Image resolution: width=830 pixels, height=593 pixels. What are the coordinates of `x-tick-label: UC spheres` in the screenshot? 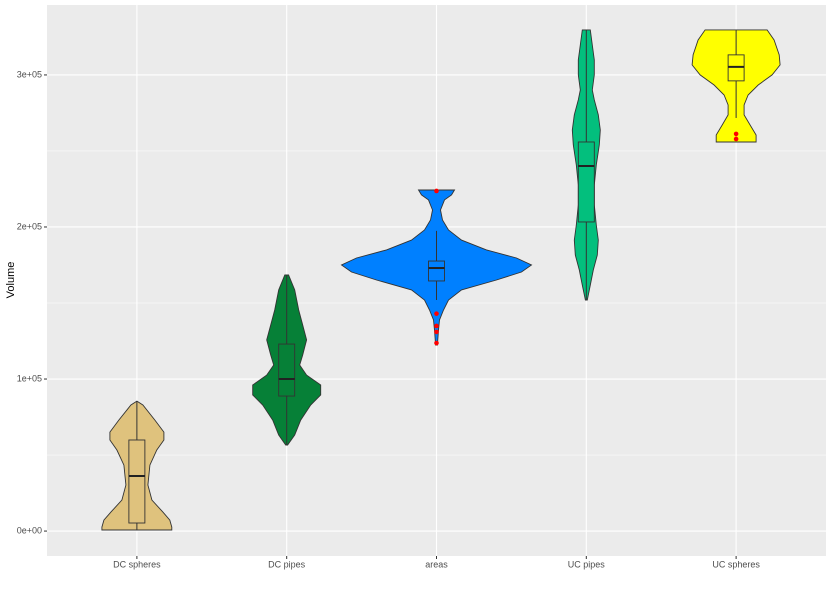 It's located at (736, 564).